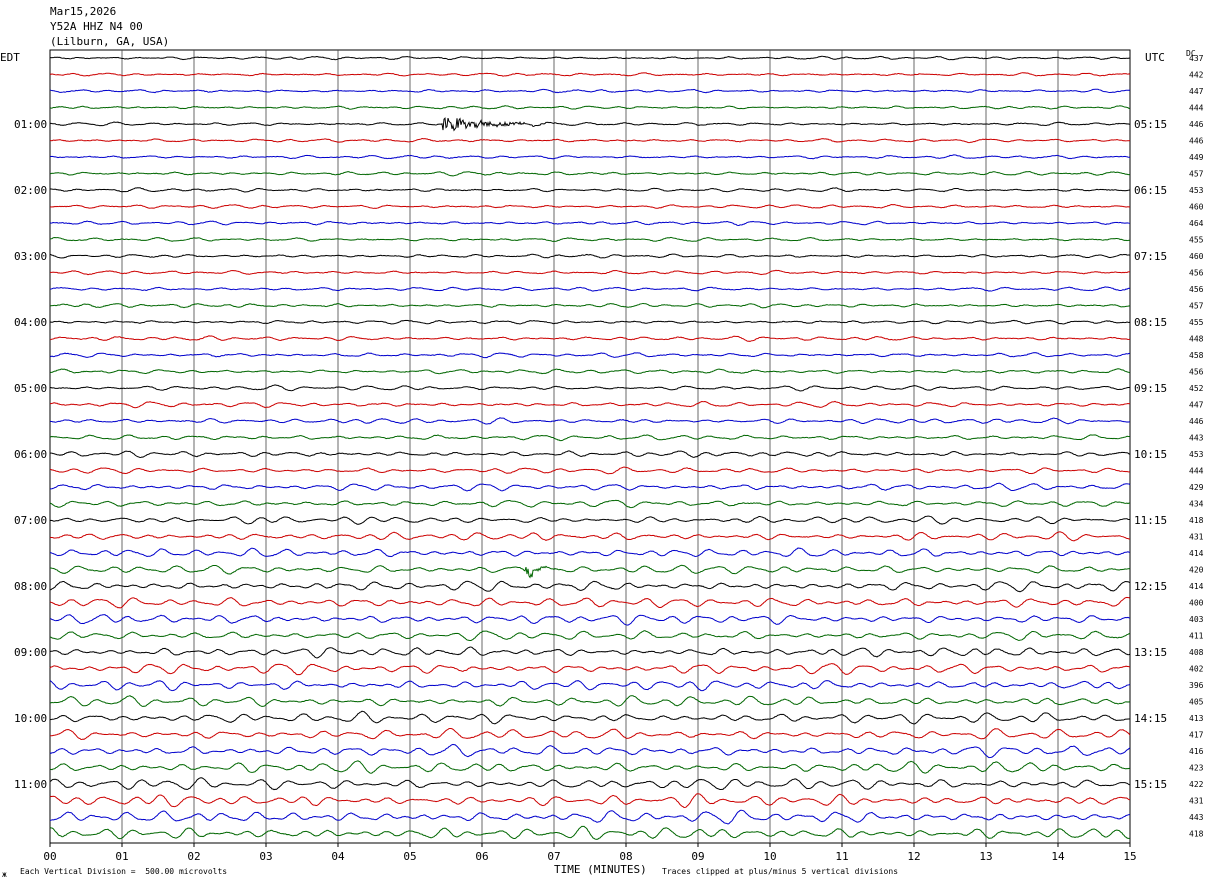 This screenshot has width=1210, height=886. What do you see at coordinates (1150, 190) in the screenshot?
I see `right-hour-label: 06:15` at bounding box center [1150, 190].